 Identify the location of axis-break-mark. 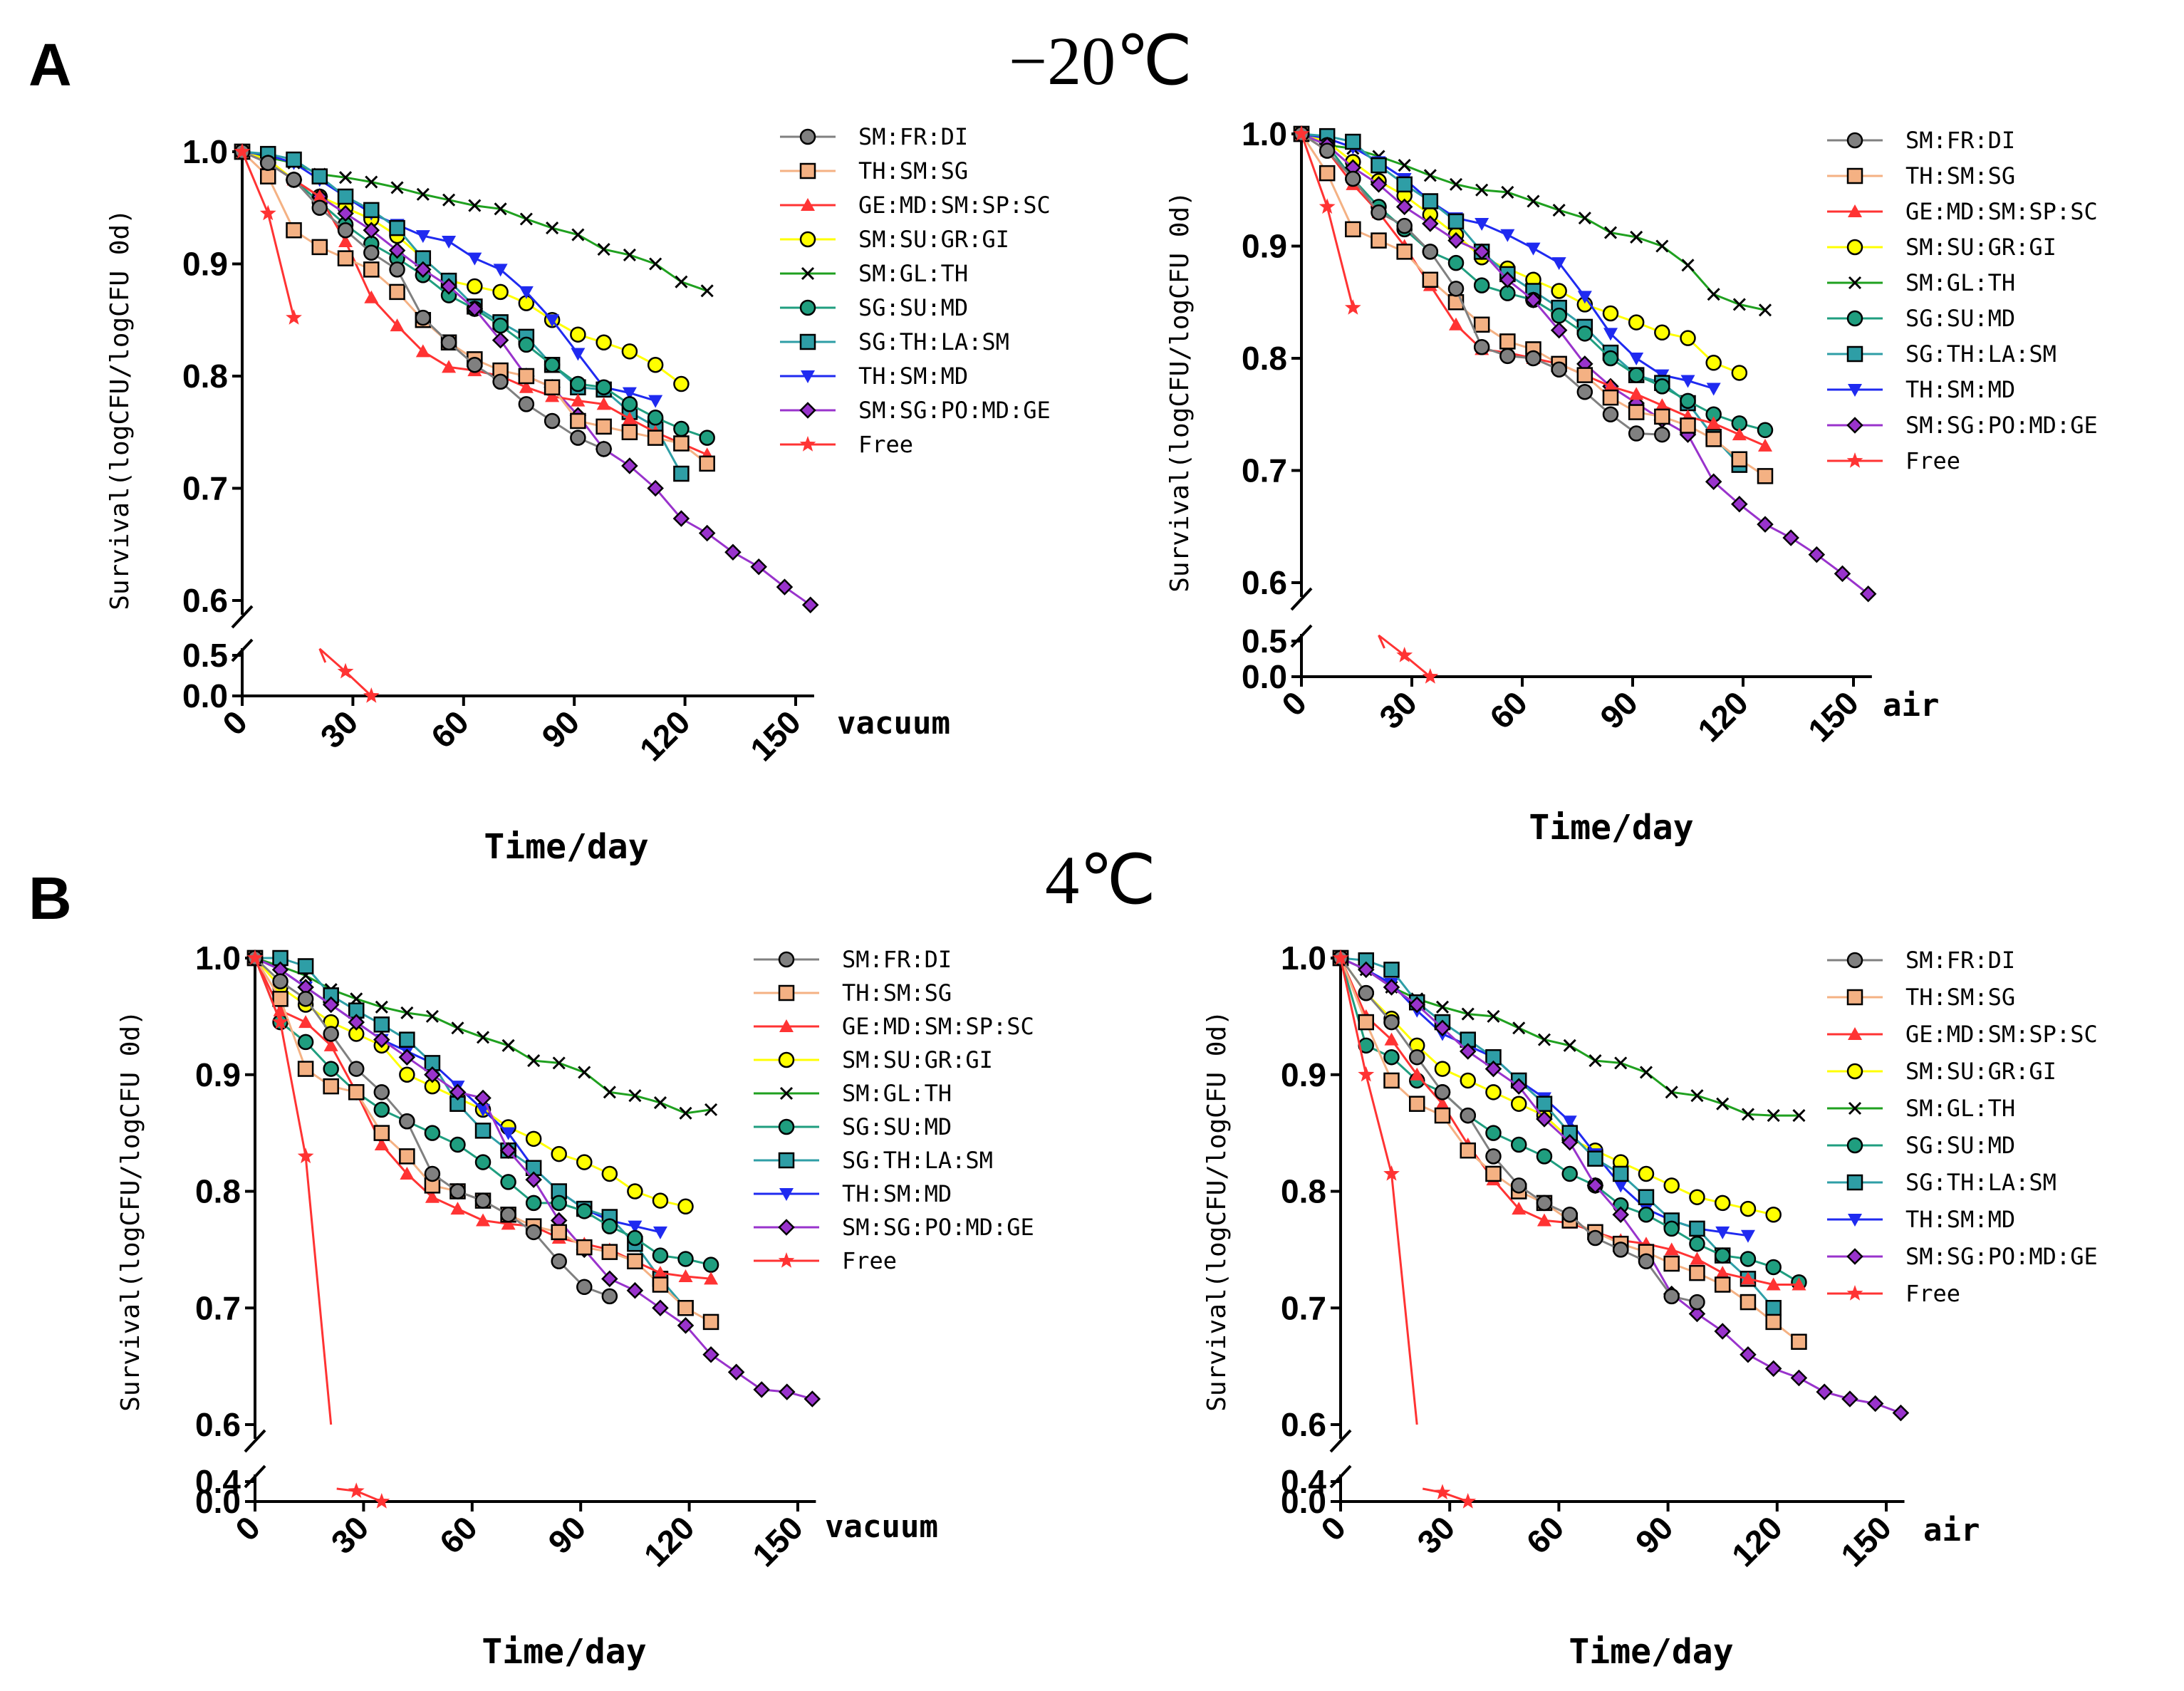
(1340, 1441).